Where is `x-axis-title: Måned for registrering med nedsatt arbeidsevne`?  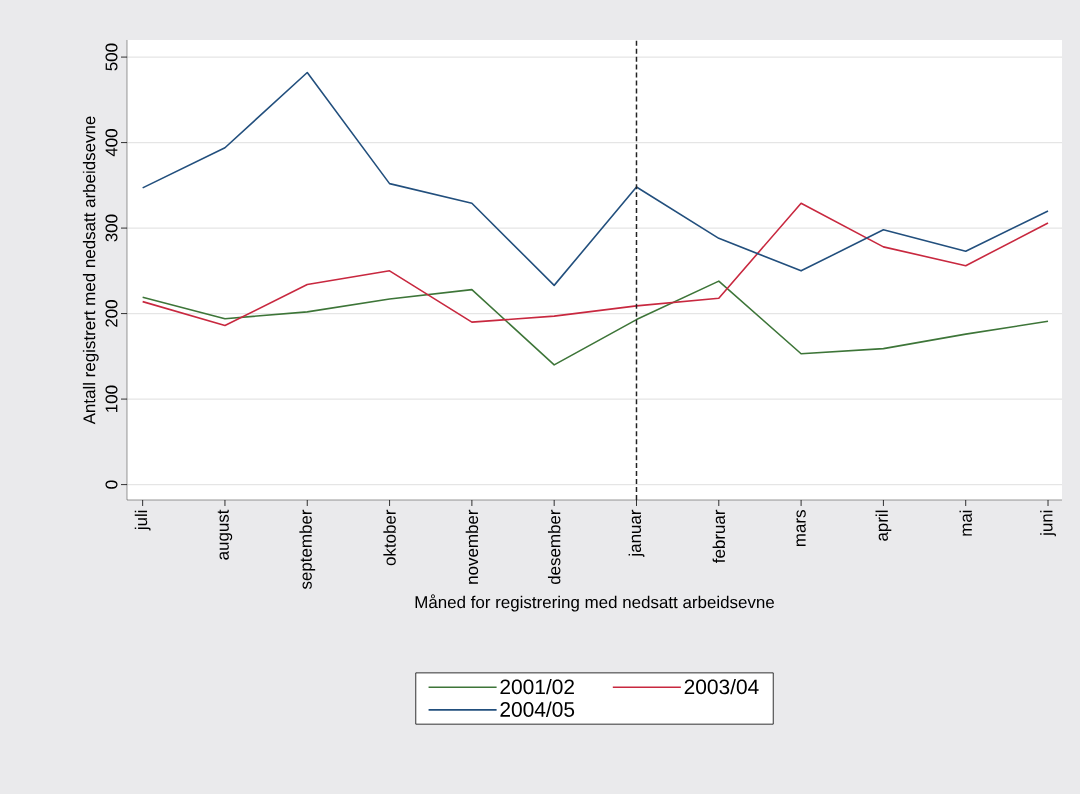
x-axis-title: Måned for registrering med nedsatt arbeidsevne is located at coordinates (594, 603).